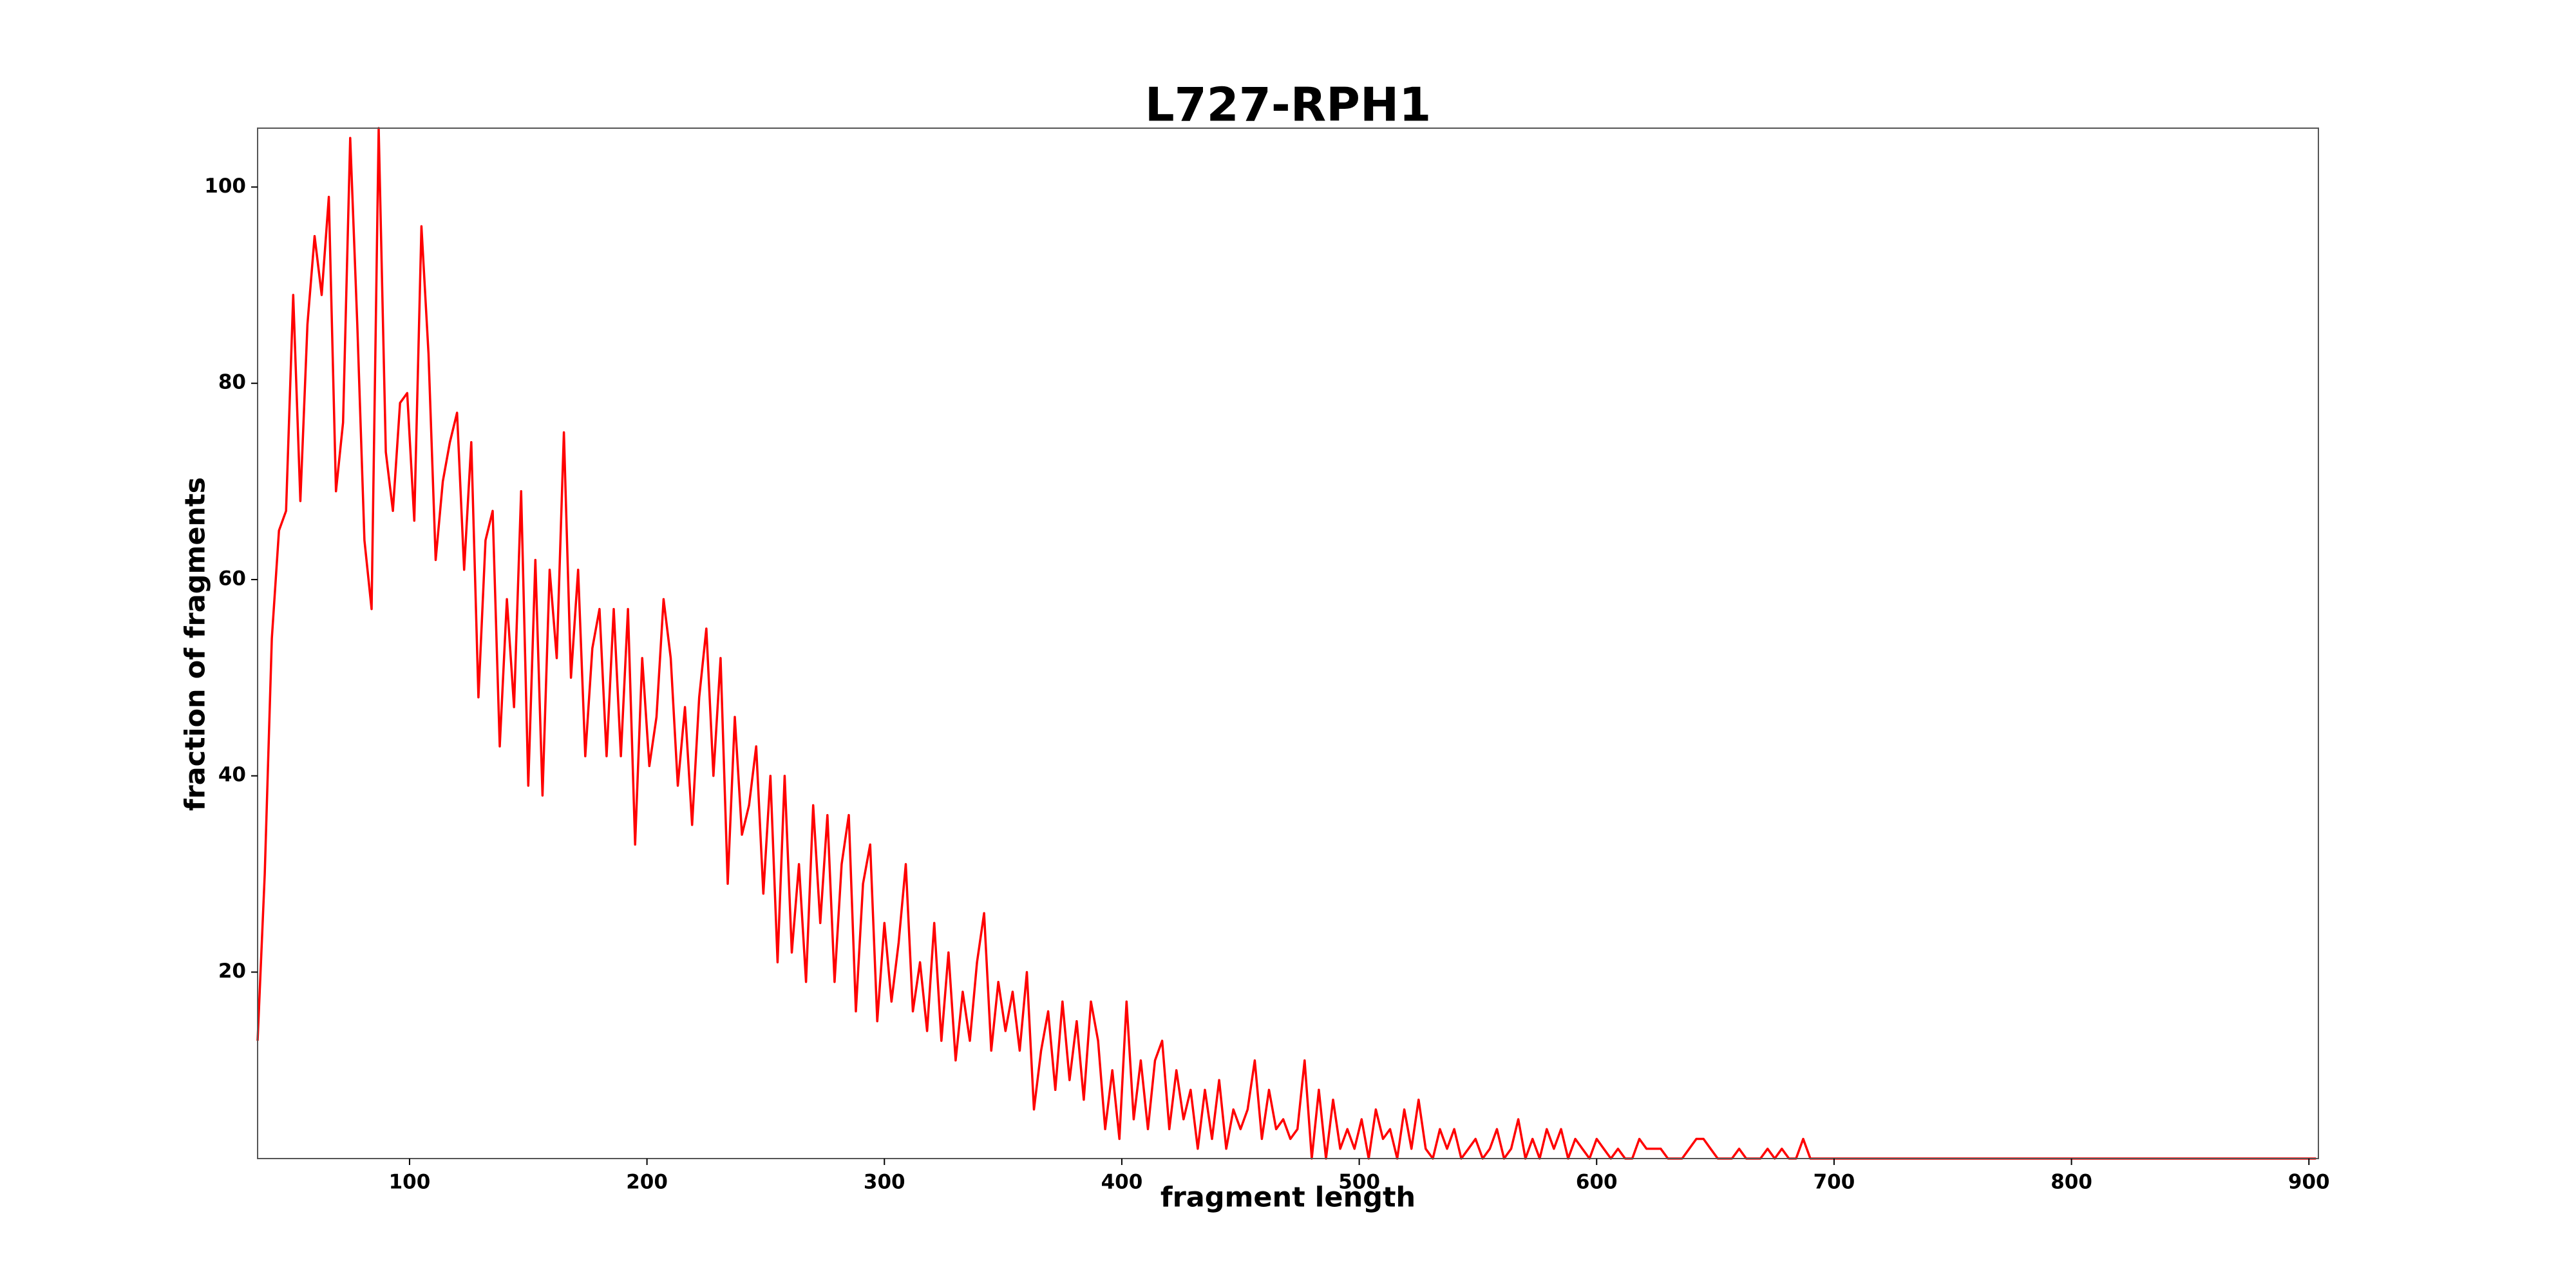 The image size is (2576, 1288). I want to click on x-tick-label: 100, so click(410, 1182).